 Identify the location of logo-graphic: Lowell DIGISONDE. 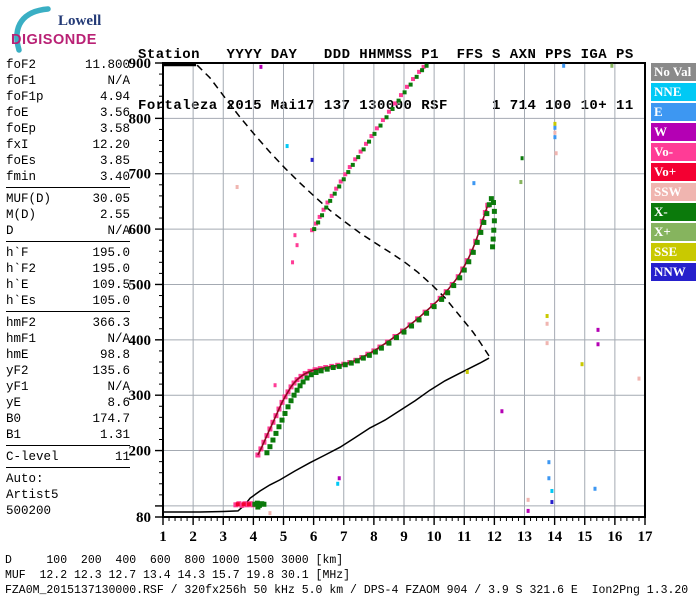
(56, 29).